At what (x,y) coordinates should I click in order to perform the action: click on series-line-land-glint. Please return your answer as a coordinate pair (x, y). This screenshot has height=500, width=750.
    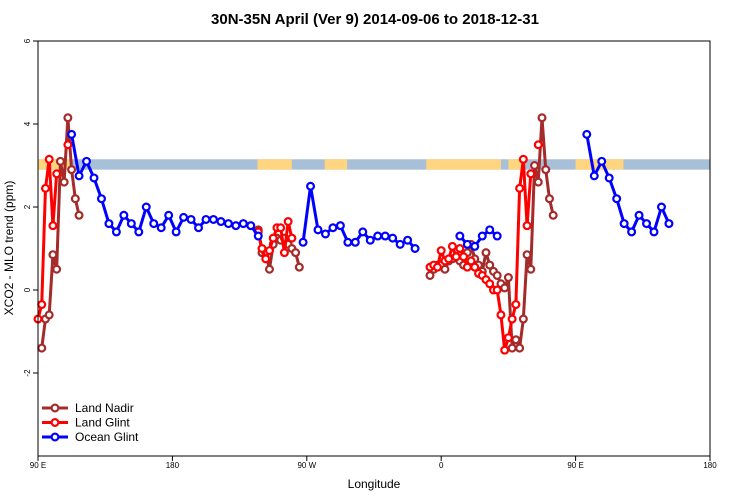
    Looking at the image, I should click on (47, 239).